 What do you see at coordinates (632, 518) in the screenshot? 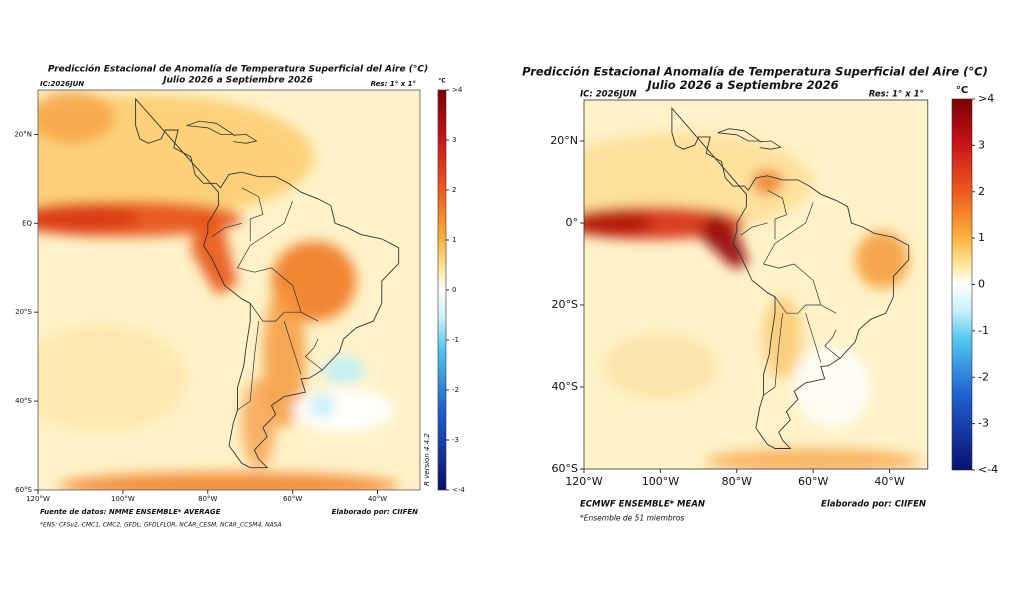
I see `note: *Ensemble de 51 miembros` at bounding box center [632, 518].